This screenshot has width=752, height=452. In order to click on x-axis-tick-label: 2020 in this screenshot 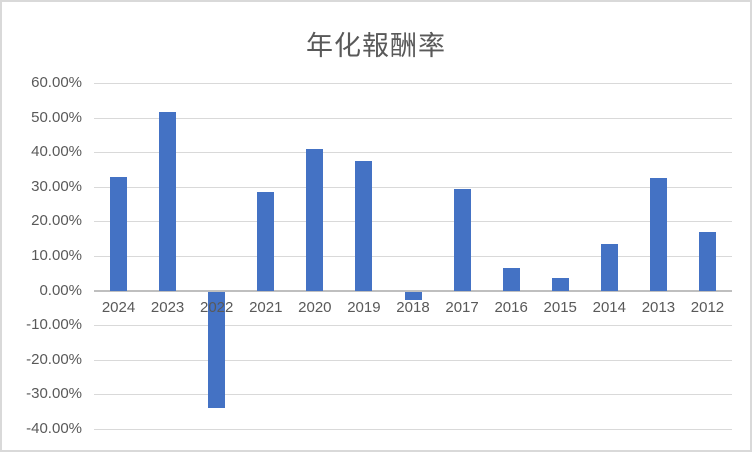, I will do `click(315, 307)`.